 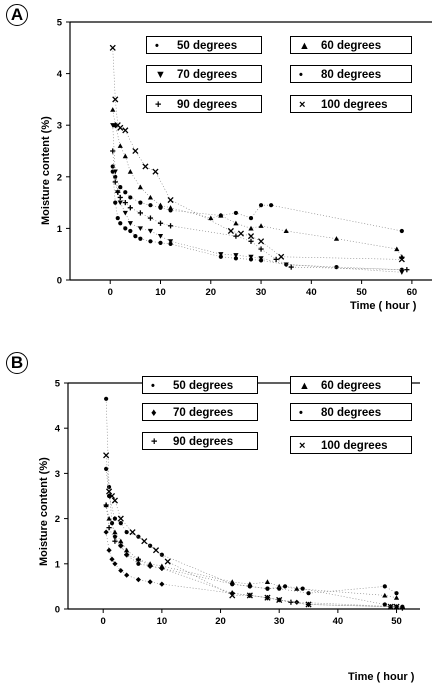 What do you see at coordinates (381, 677) in the screenshot?
I see `chart-b-xlabel: Time ( hour )` at bounding box center [381, 677].